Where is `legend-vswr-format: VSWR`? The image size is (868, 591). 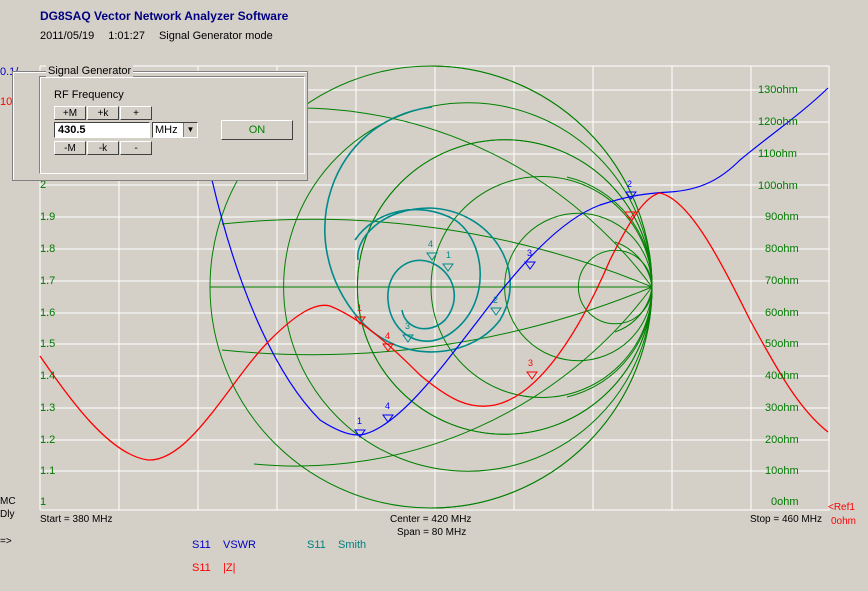
legend-vswr-format: VSWR is located at coordinates (239, 545).